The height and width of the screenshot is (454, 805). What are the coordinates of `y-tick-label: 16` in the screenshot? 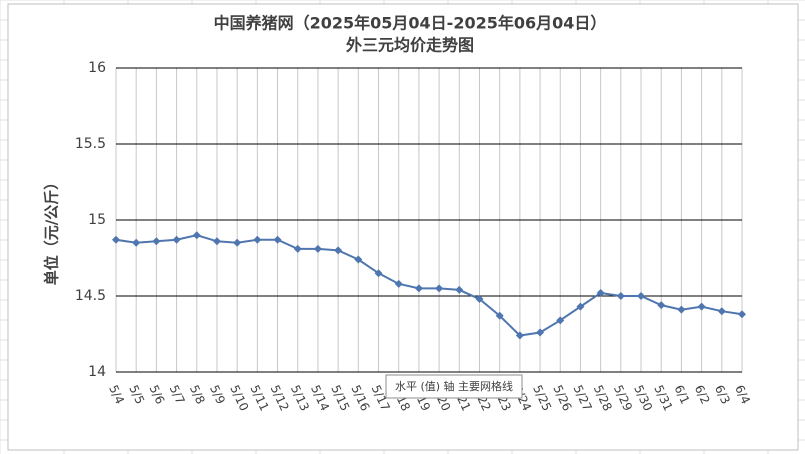 It's located at (97, 68).